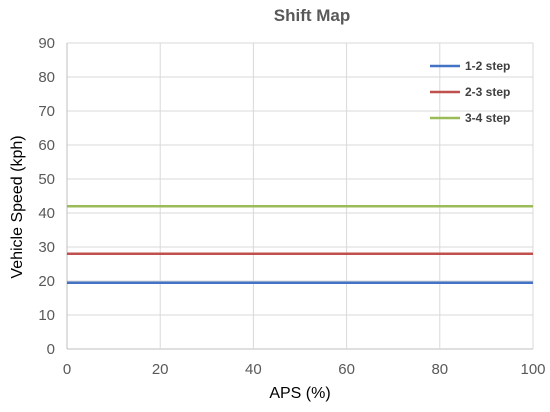  What do you see at coordinates (487, 92) in the screenshot?
I see `legend-label: 2-3 step` at bounding box center [487, 92].